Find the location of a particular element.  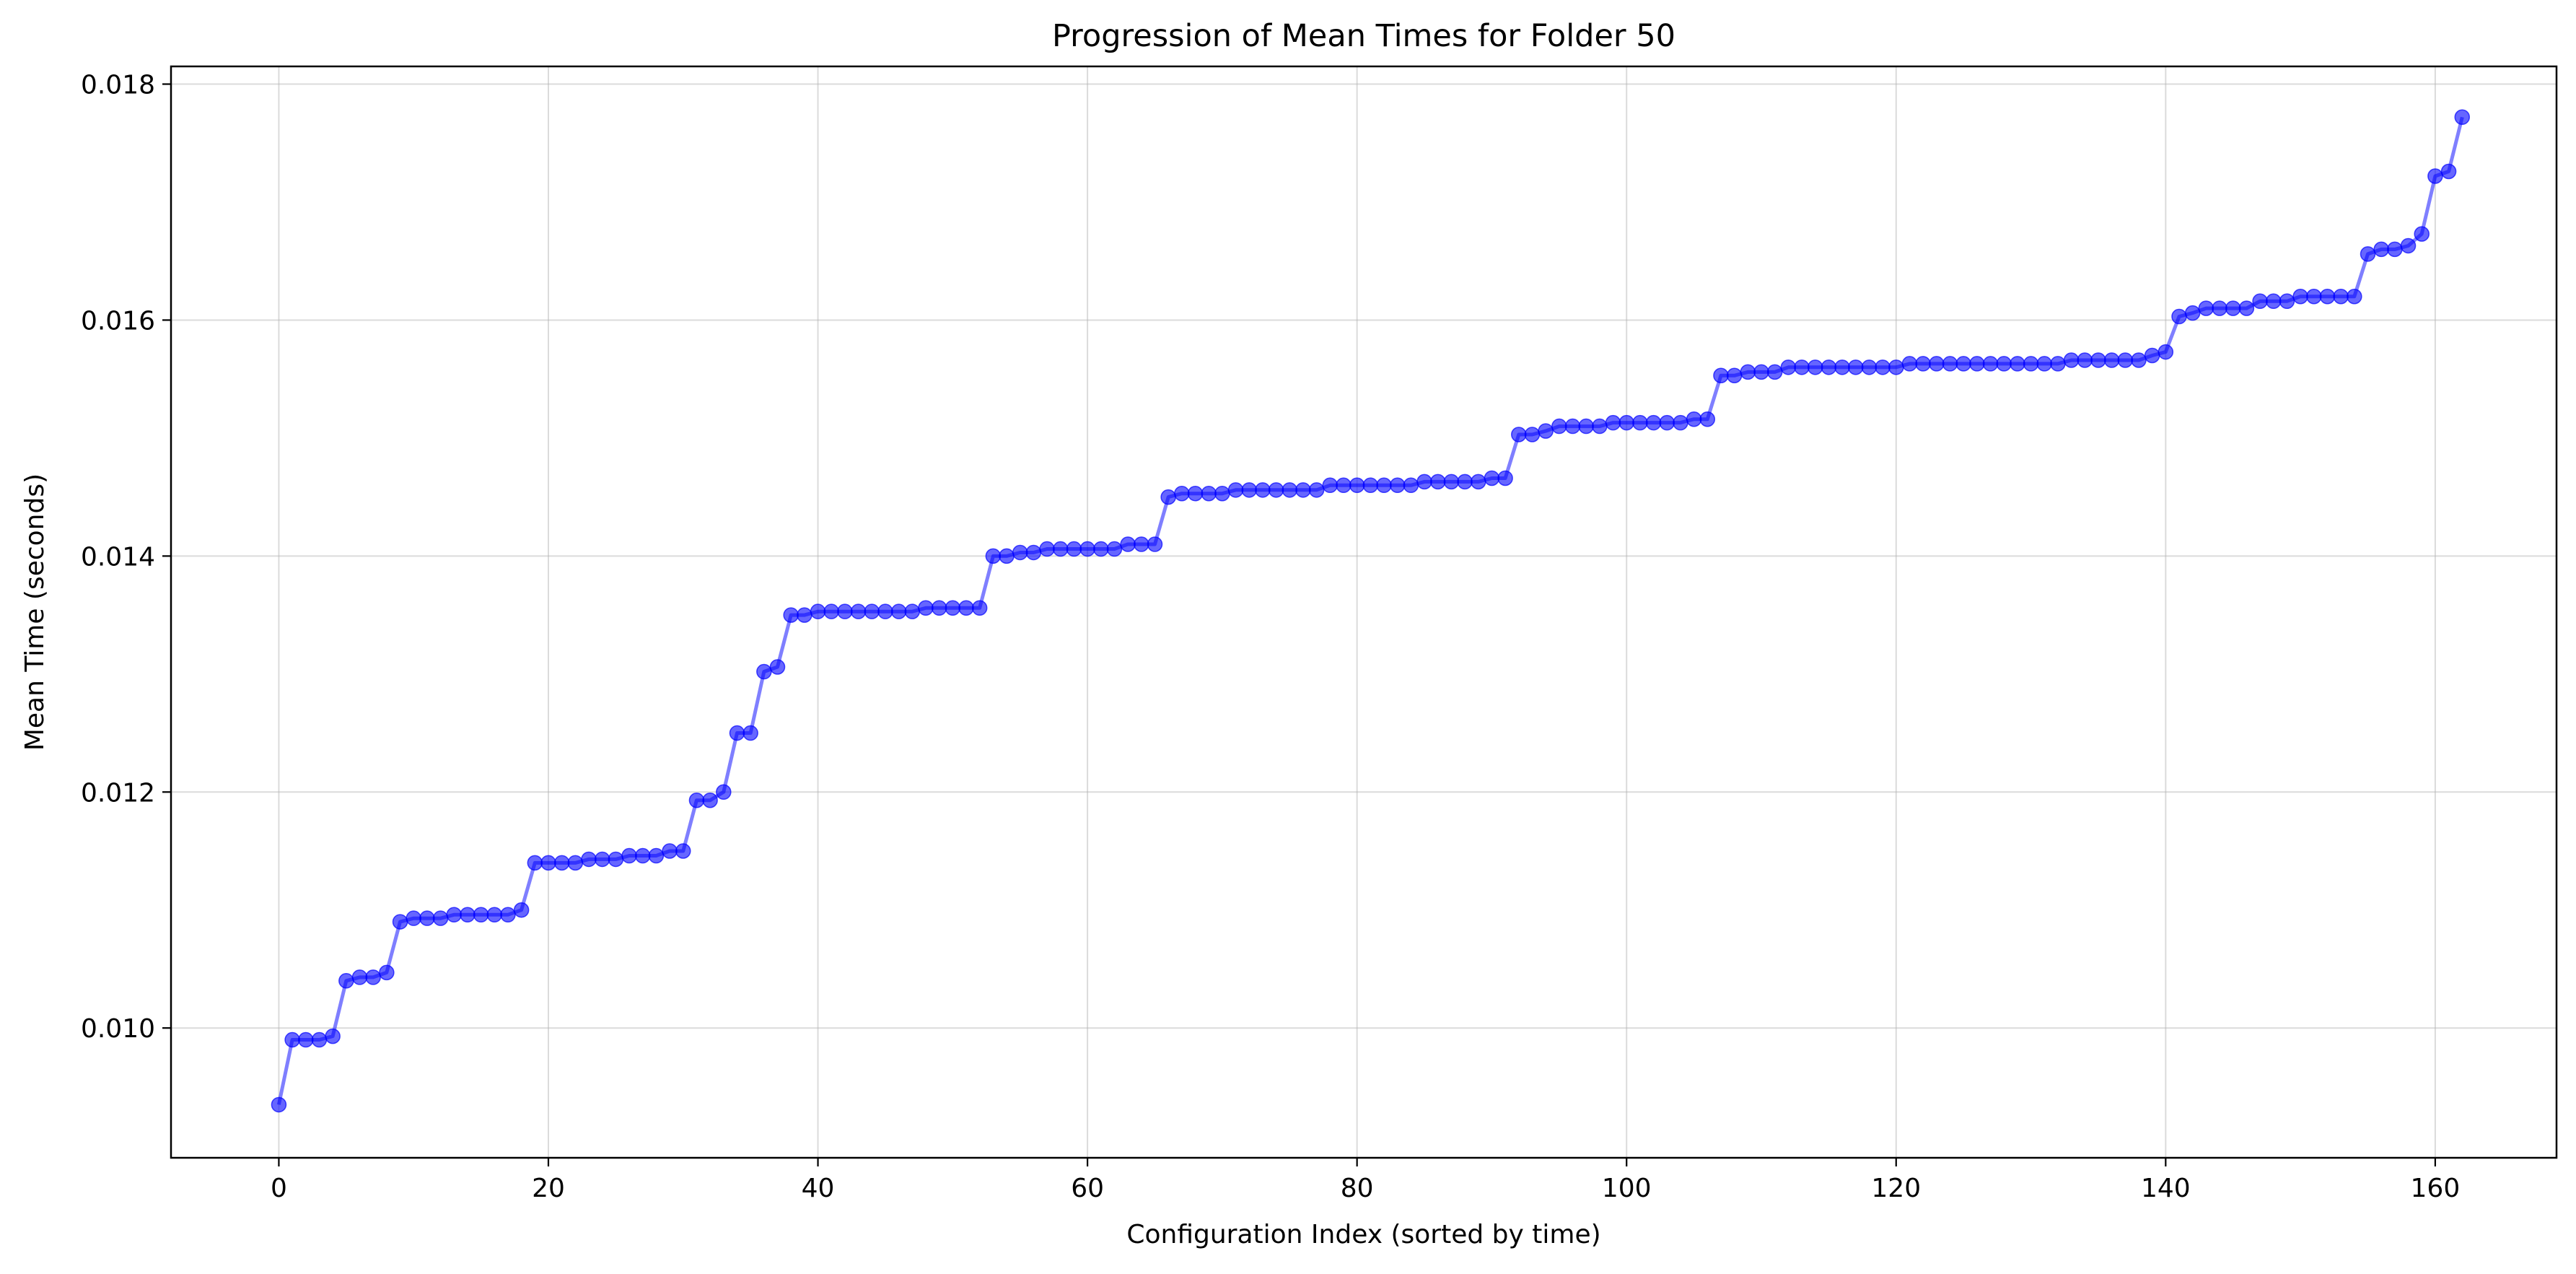

y-tick-label: 0.016 is located at coordinates (118, 321).